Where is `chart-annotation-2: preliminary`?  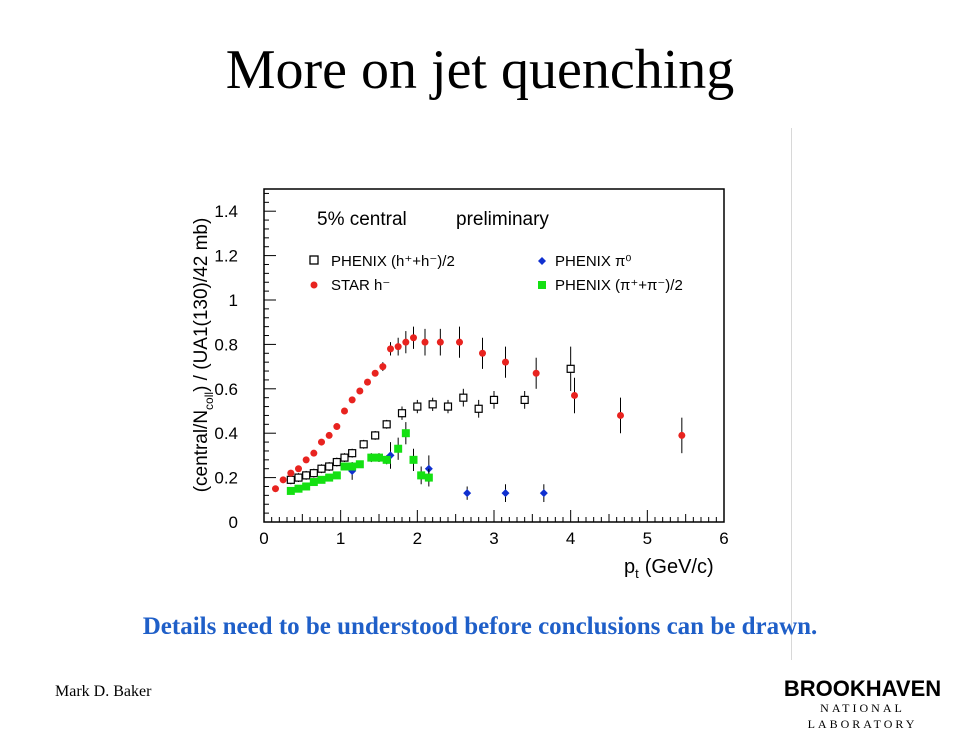
chart-annotation-2: preliminary is located at coordinates (502, 219).